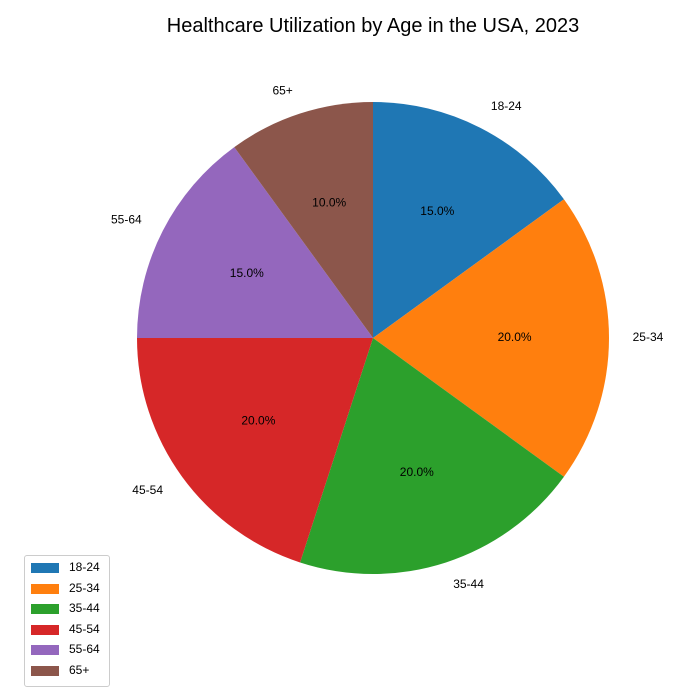  What do you see at coordinates (67, 631) in the screenshot?
I see `legend-item-3: 45-54` at bounding box center [67, 631].